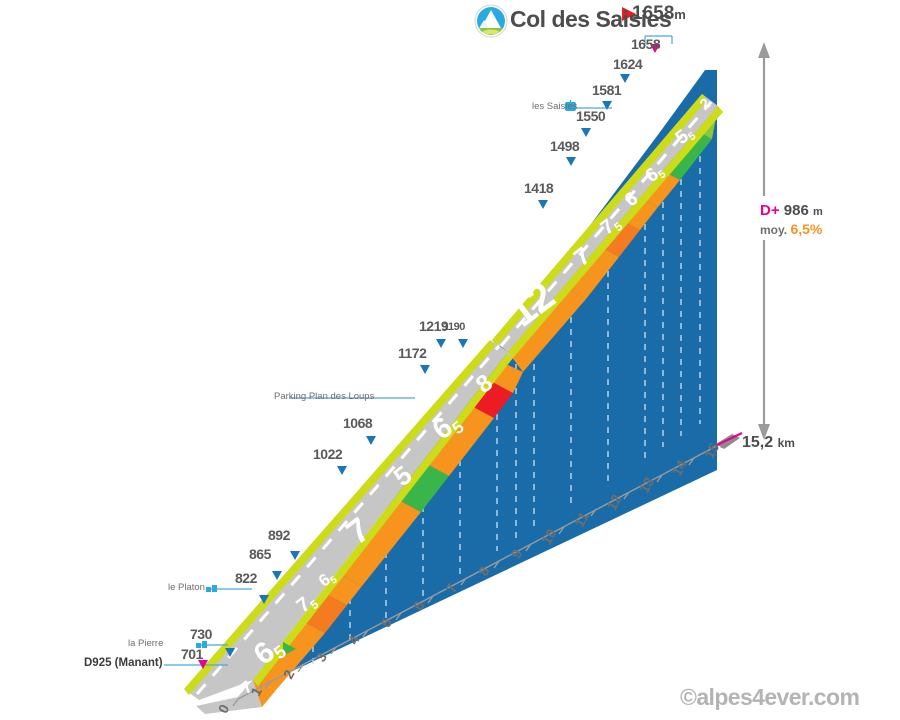 The width and height of the screenshot is (900, 720). What do you see at coordinates (549, 536) in the screenshot?
I see `km-tick-10: 10` at bounding box center [549, 536].